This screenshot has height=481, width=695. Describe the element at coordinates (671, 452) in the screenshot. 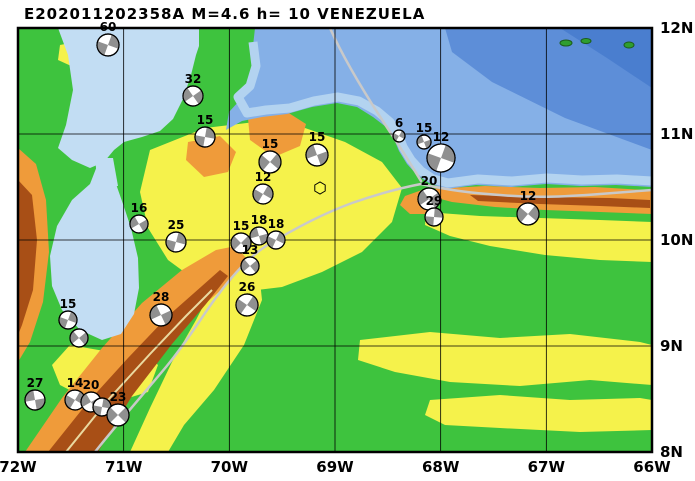

I see `lat-label: 8N` at that location.